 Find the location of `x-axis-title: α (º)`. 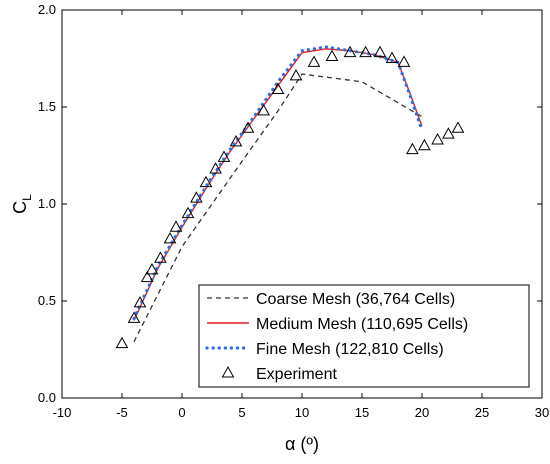

x-axis-title: α (º) is located at coordinates (302, 444).